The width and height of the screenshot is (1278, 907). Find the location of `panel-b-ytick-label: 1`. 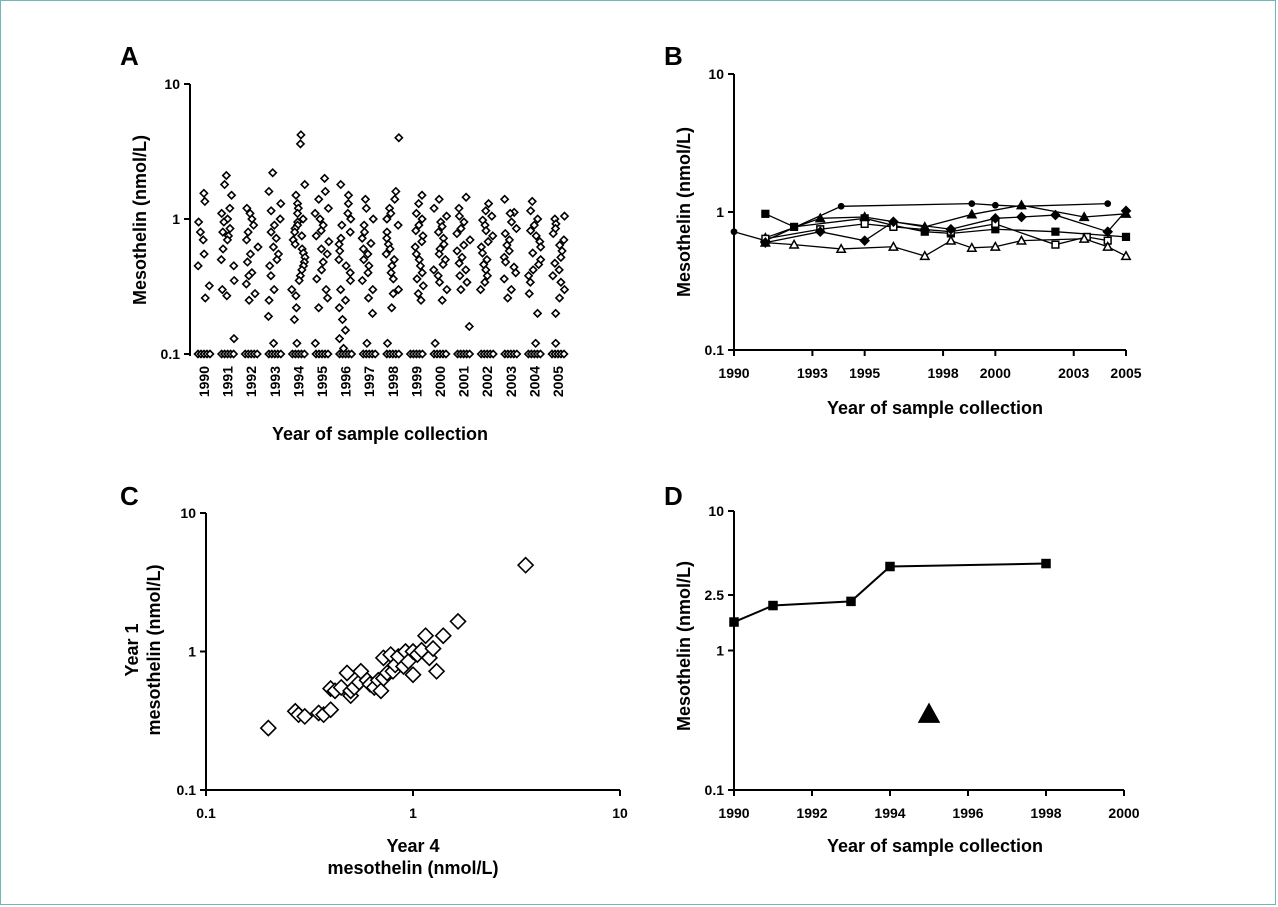

panel-b-ytick-label: 1 is located at coordinates (720, 212).